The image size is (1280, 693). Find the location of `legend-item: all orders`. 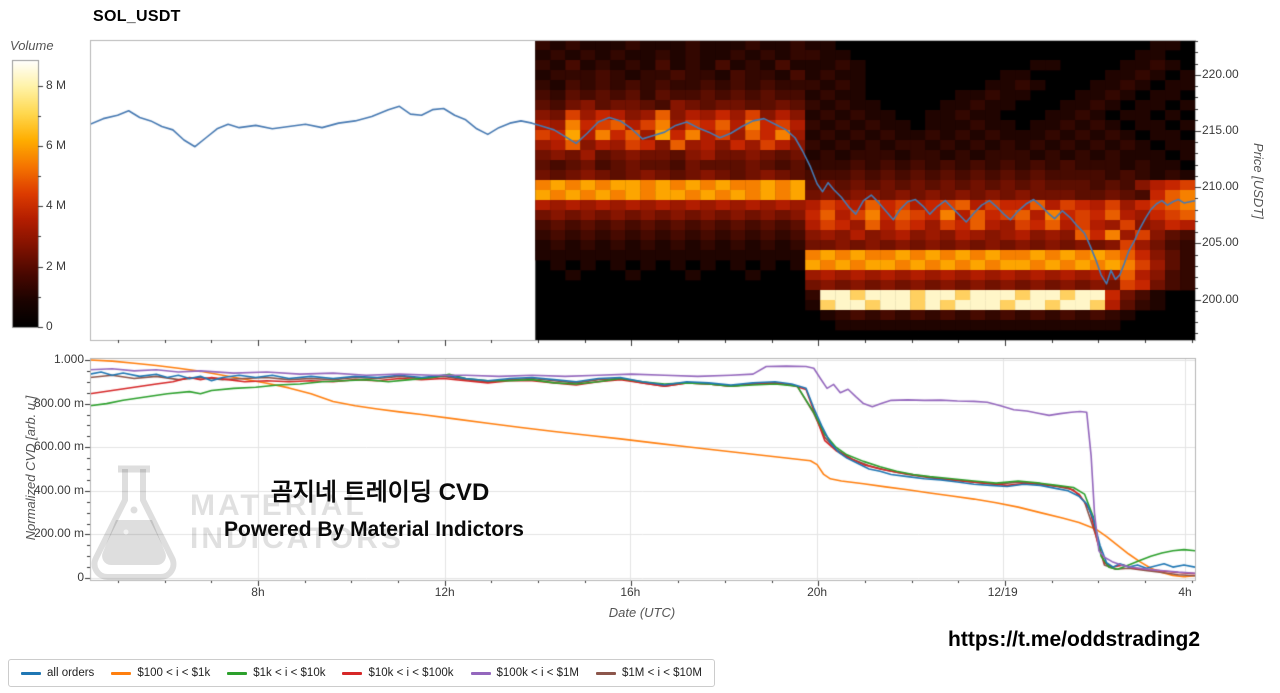

legend-item: all orders is located at coordinates (57, 673).